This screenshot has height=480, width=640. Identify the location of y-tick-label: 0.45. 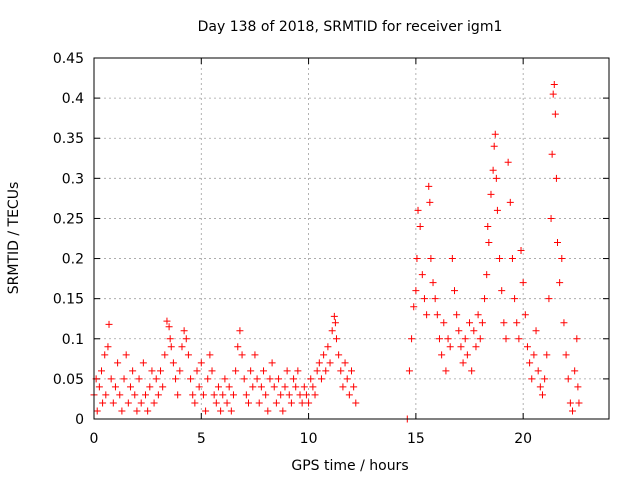
(68, 59).